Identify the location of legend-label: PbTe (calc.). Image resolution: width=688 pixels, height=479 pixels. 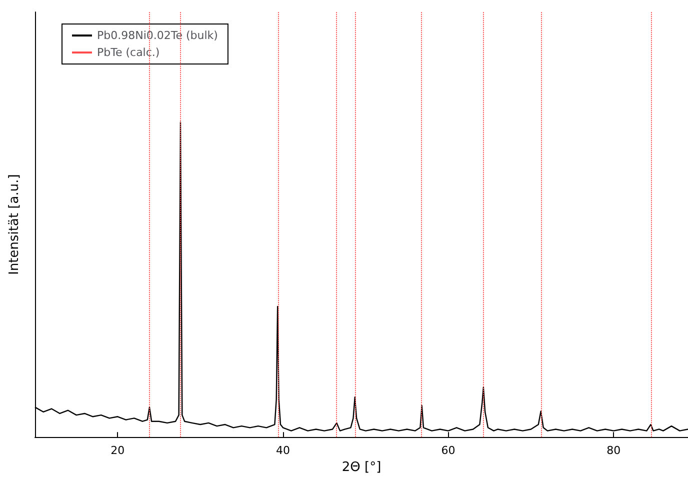
(128, 52).